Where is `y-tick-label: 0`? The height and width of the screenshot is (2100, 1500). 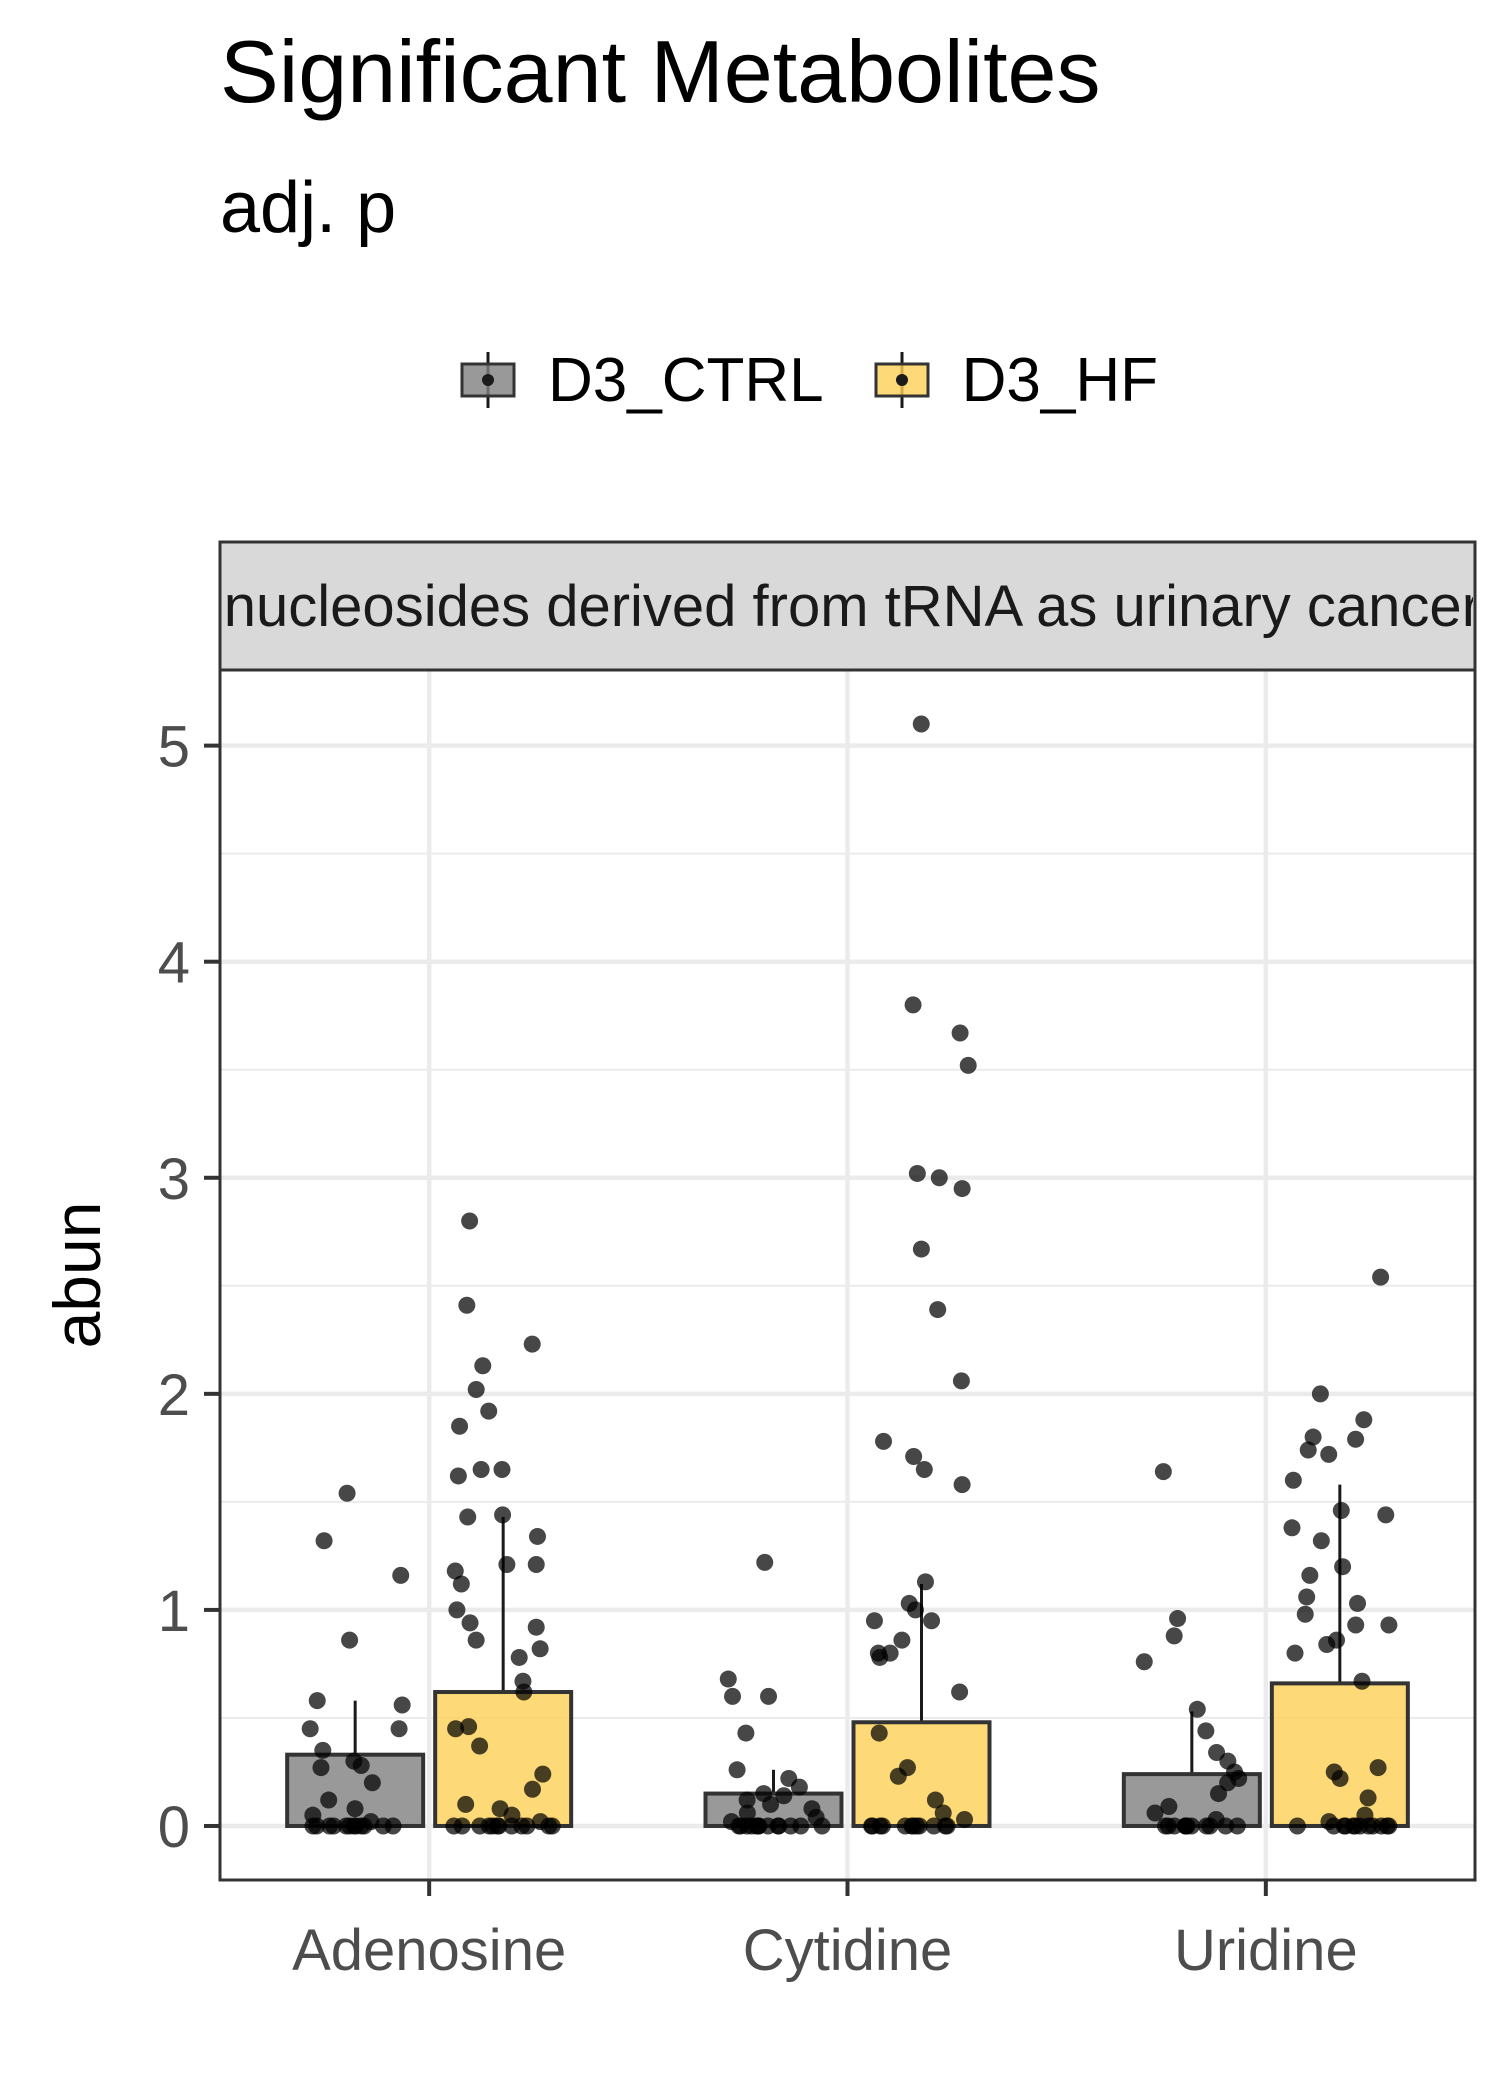
y-tick-label: 0 is located at coordinates (174, 1827).